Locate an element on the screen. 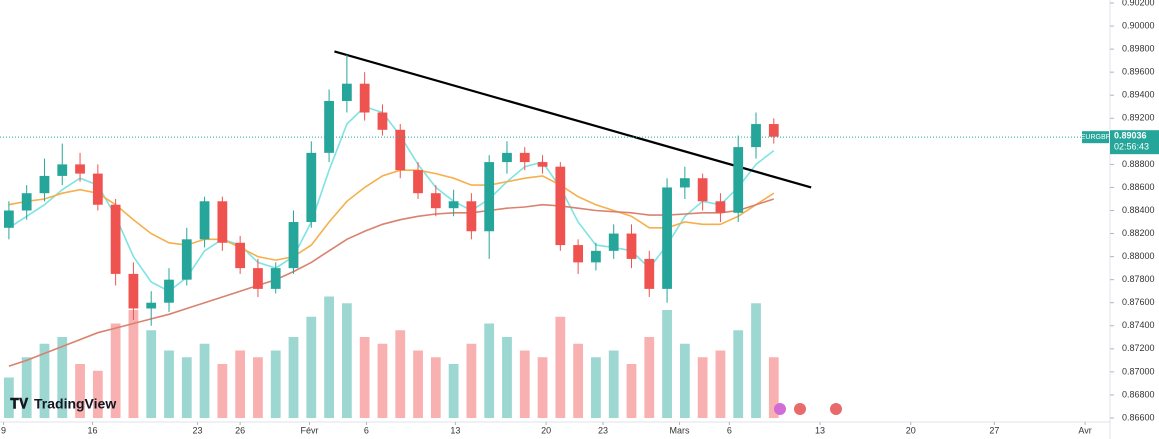  x-tick-label: Mars is located at coordinates (680, 430).